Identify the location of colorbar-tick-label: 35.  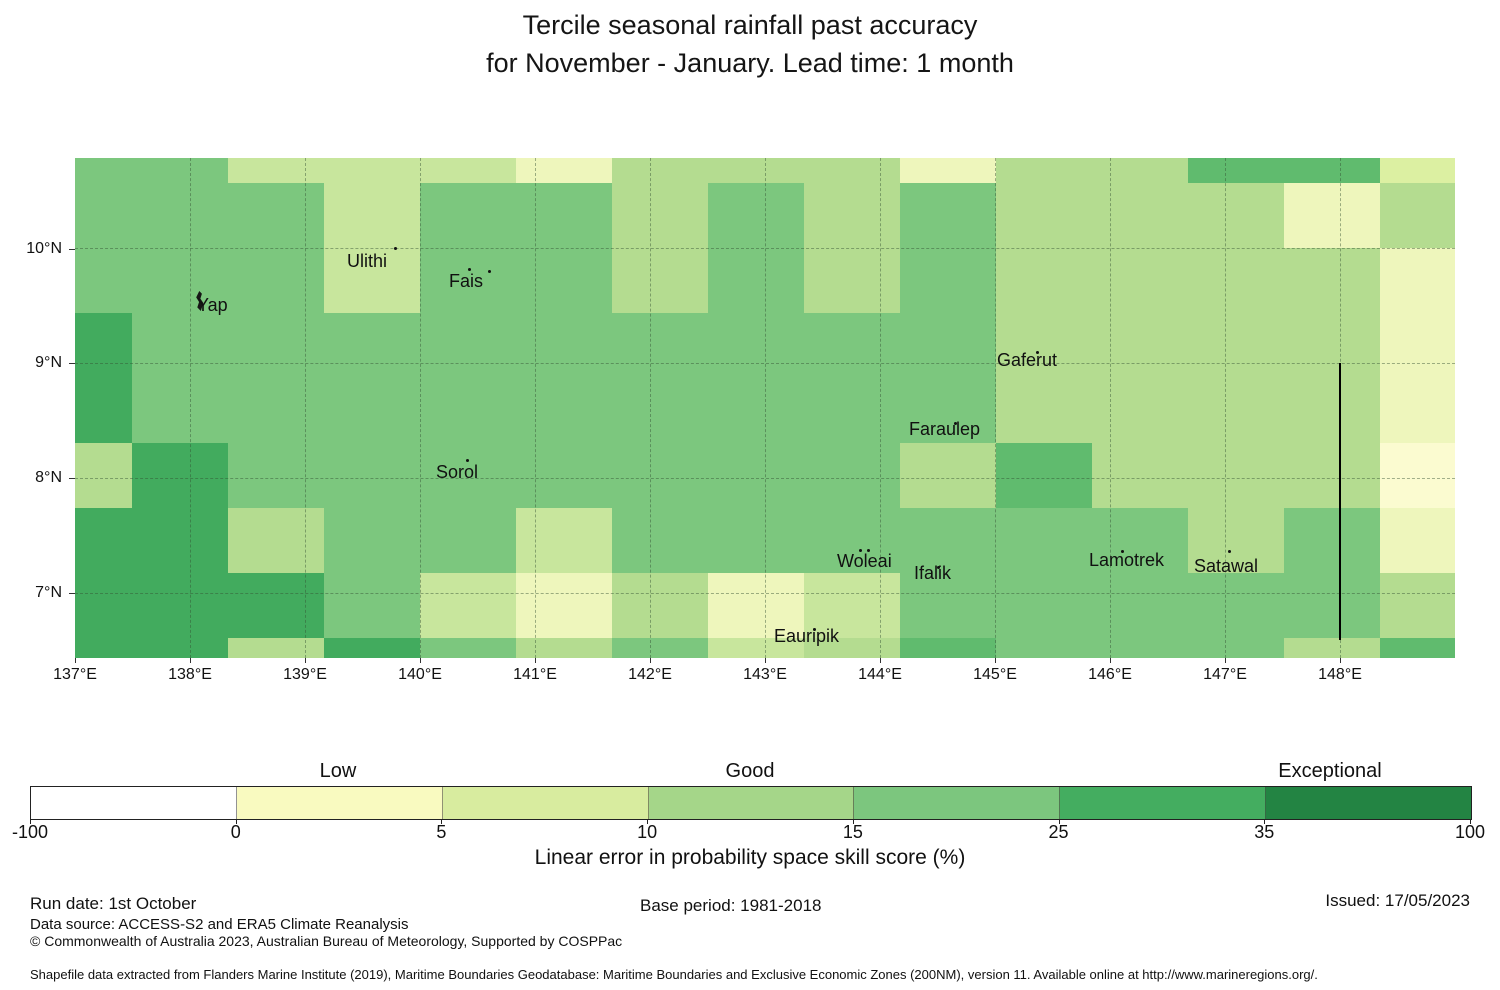
(1264, 832).